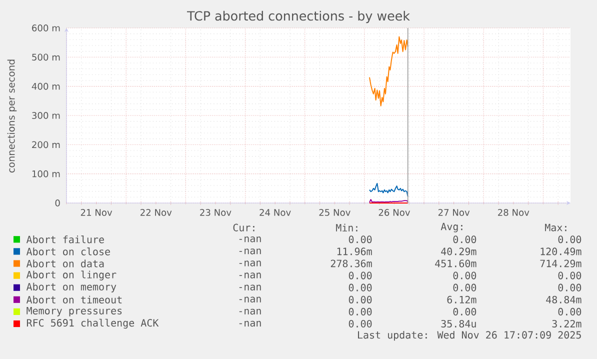 This screenshot has width=597, height=359. Describe the element at coordinates (455, 264) in the screenshot. I see `text: 451.60m` at that location.